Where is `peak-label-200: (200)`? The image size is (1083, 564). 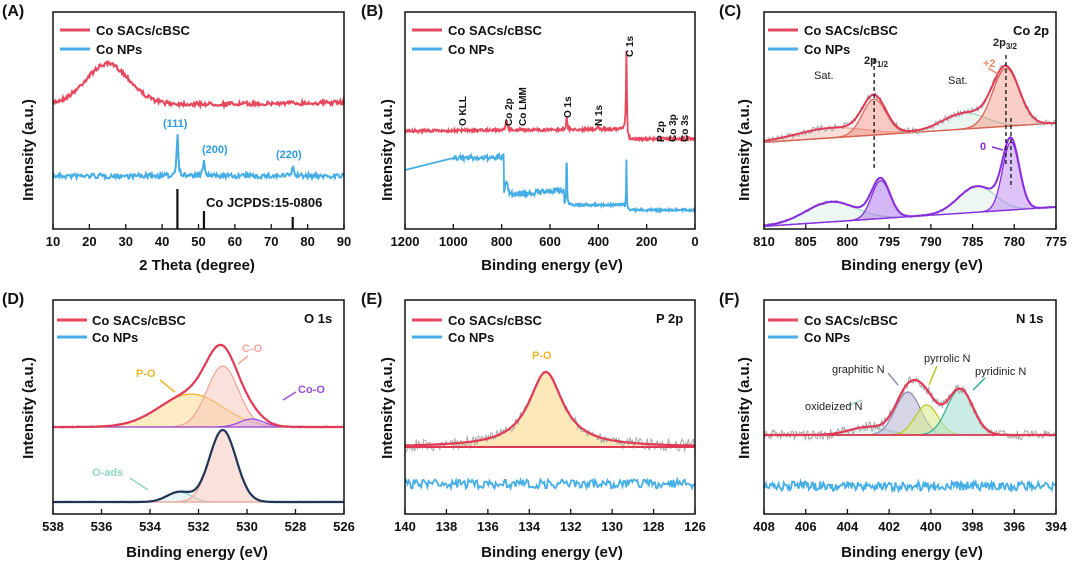
peak-label-200: (200) is located at coordinates (215, 150).